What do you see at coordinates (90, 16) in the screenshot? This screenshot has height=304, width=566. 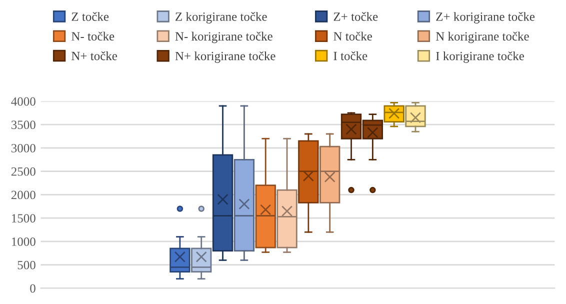 I see `legend-label: Z točke` at bounding box center [90, 16].